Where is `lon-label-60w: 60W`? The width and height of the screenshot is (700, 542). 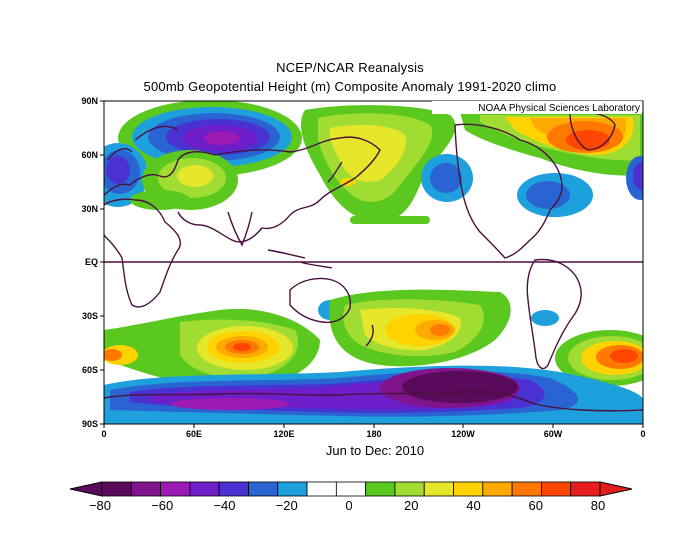 lon-label-60w: 60W is located at coordinates (553, 434).